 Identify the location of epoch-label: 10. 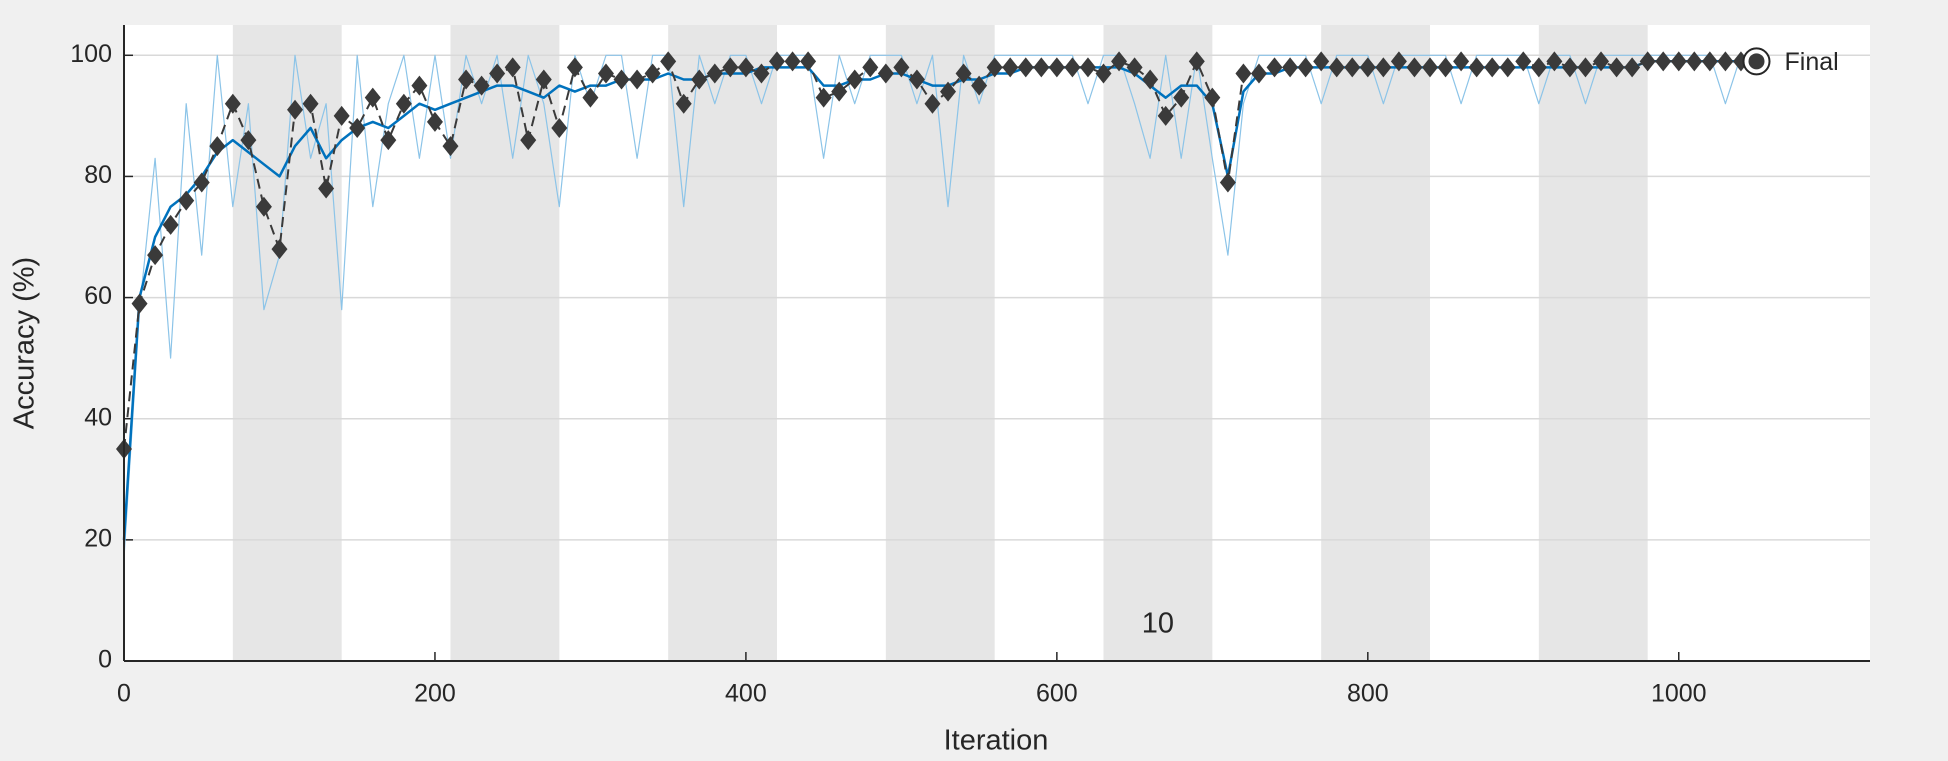
(1158, 623).